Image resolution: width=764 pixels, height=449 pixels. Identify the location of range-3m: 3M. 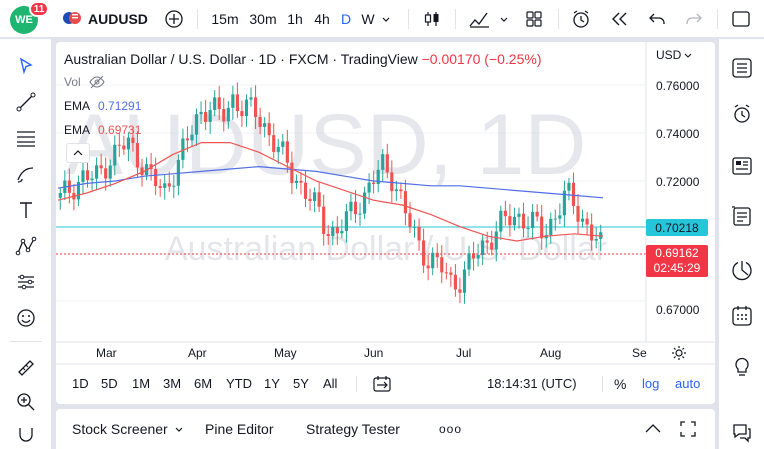
(172, 383).